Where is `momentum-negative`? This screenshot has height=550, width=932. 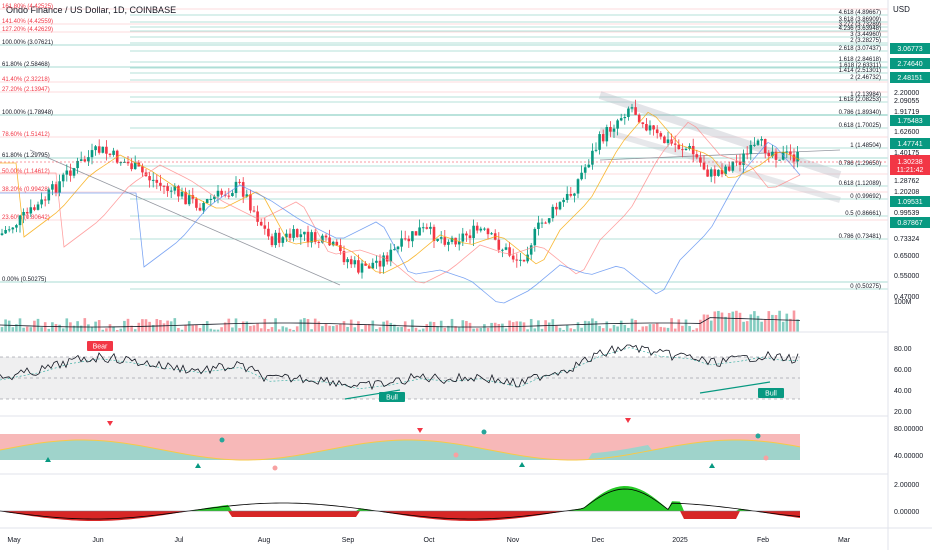
momentum-negative is located at coordinates (400, 516).